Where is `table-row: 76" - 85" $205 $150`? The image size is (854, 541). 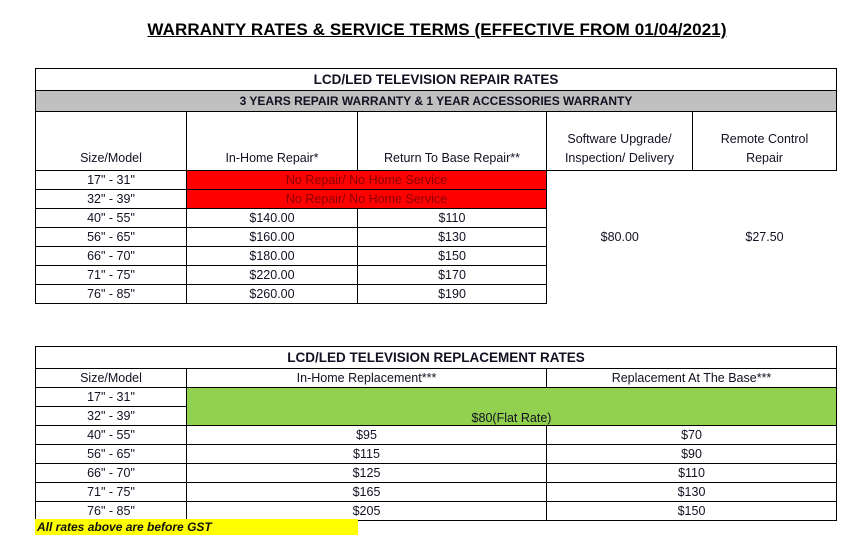
table-row: 76" - 85" $205 $150 is located at coordinates (436, 511).